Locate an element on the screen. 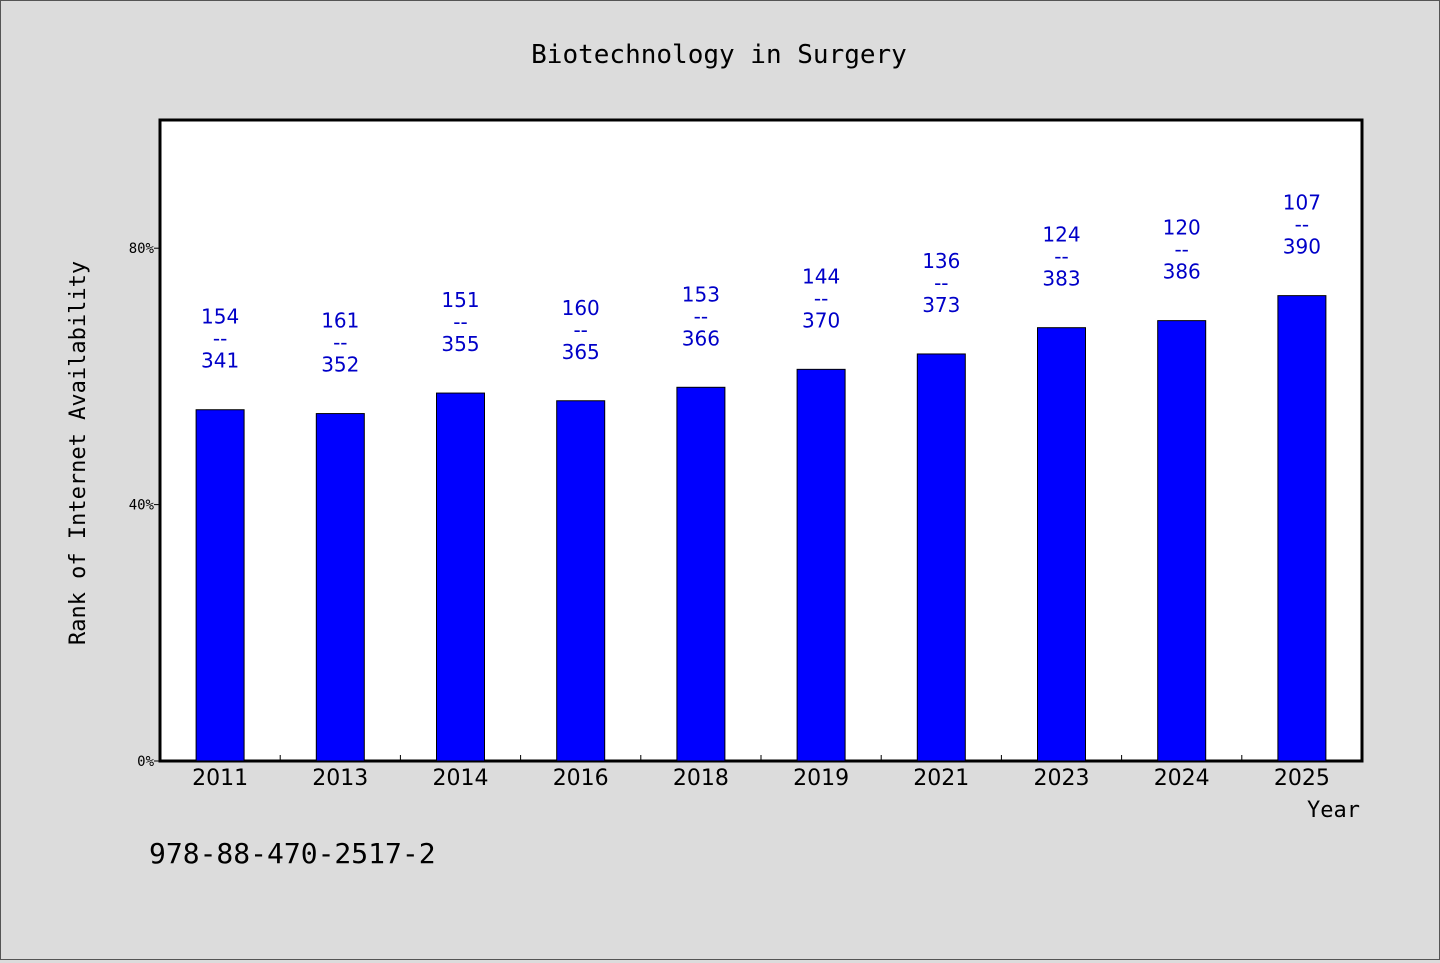  bar-label-bottom-2024: 386 is located at coordinates (1182, 272).